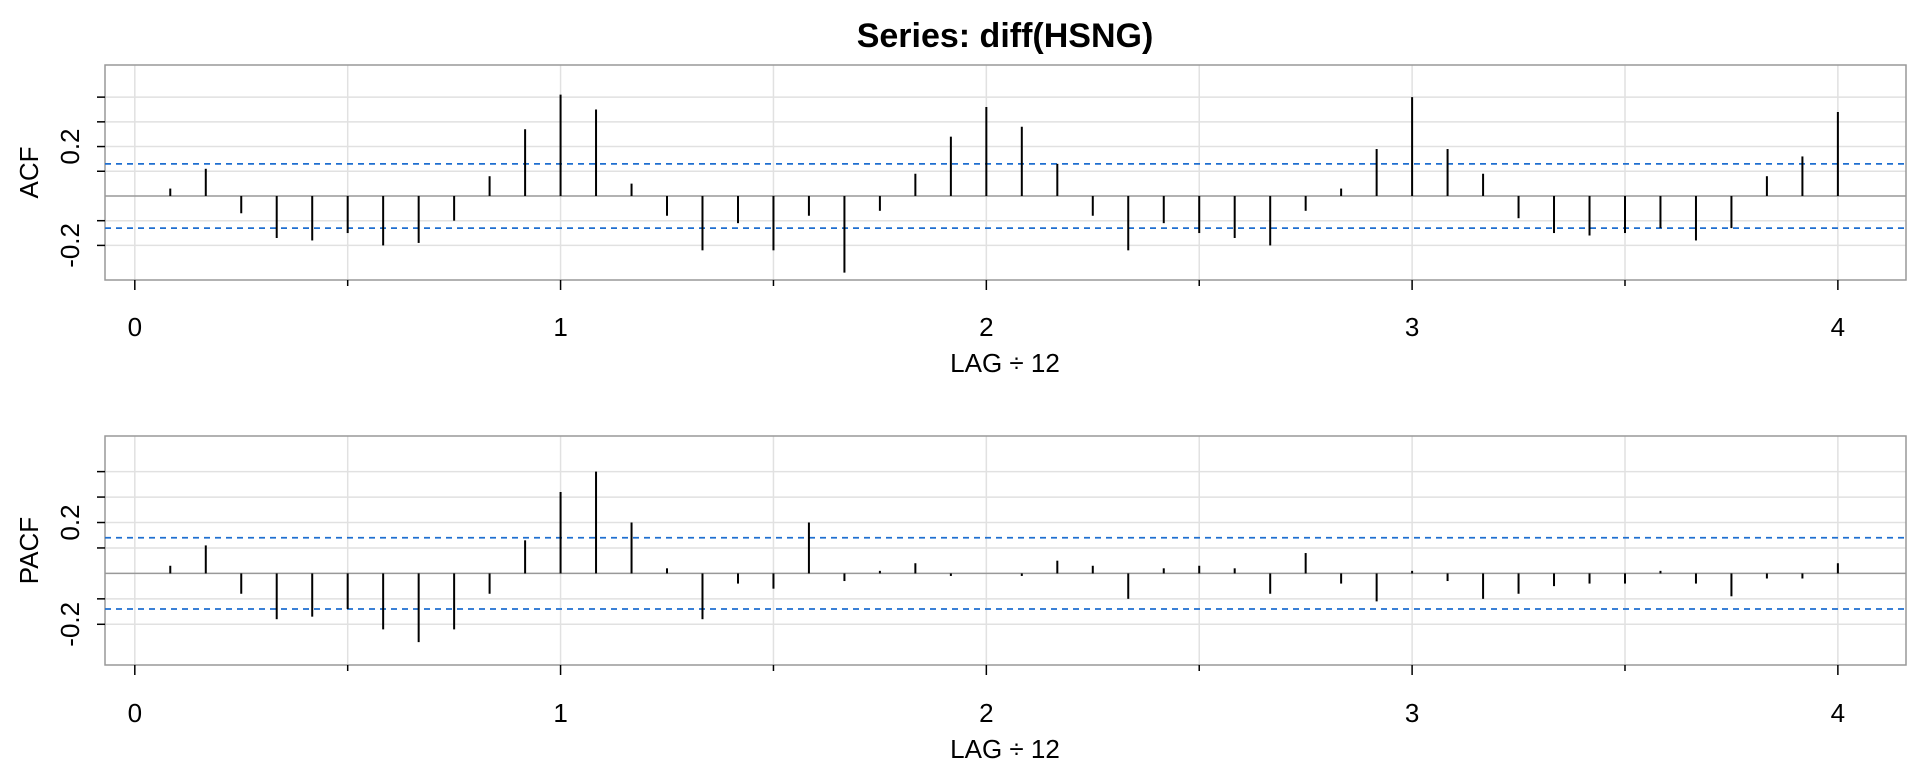  Describe the element at coordinates (1005, 36) in the screenshot. I see `chart-title: Series: diff(HSNG)` at that location.